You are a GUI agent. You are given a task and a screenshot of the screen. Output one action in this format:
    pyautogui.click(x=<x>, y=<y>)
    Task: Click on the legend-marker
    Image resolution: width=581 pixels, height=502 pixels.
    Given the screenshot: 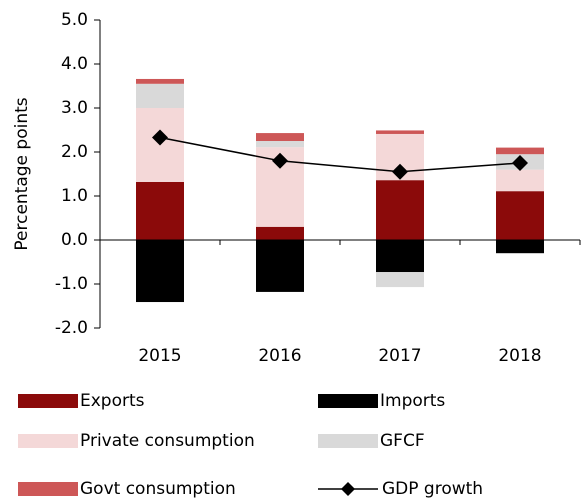 What is the action you would take?
    pyautogui.click(x=348, y=489)
    